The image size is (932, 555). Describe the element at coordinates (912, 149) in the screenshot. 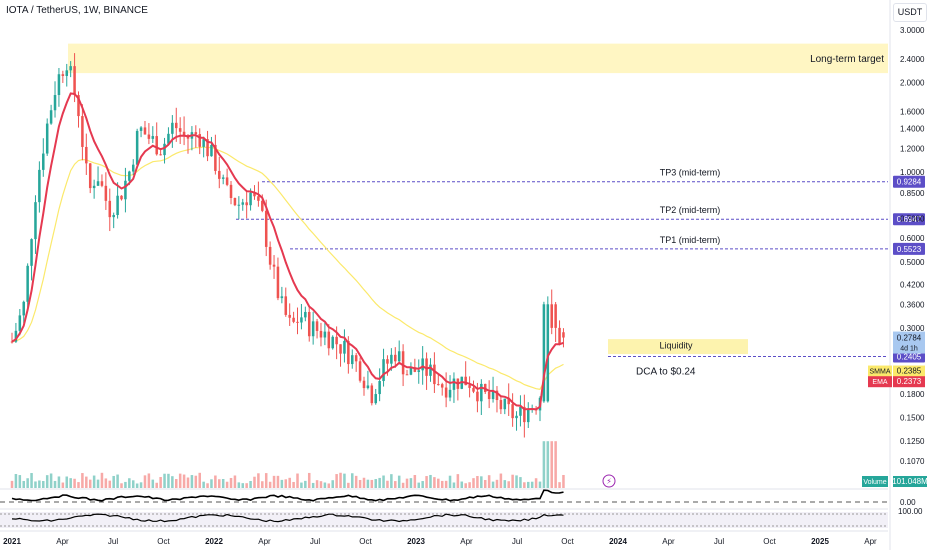

I see `price-tick: 1.2000` at that location.